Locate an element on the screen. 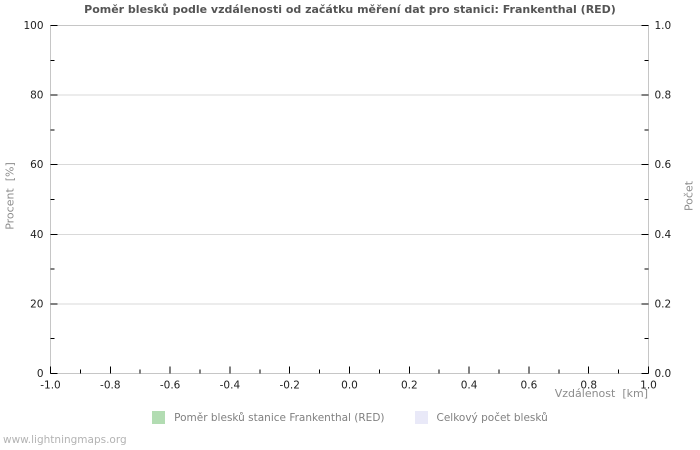 The width and height of the screenshot is (700, 450). legend-swatch-total is located at coordinates (421, 417).